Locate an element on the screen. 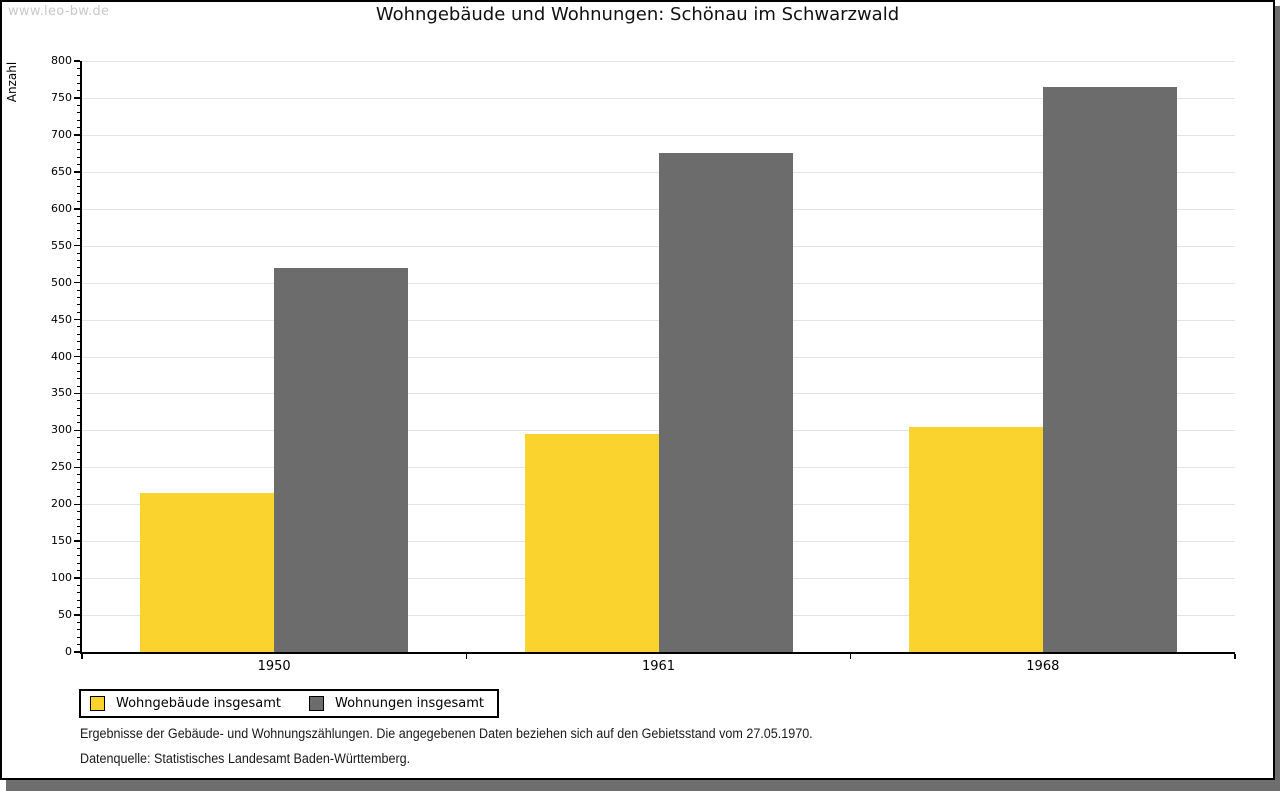  y-tick-label: 250 is located at coordinates (61, 467).